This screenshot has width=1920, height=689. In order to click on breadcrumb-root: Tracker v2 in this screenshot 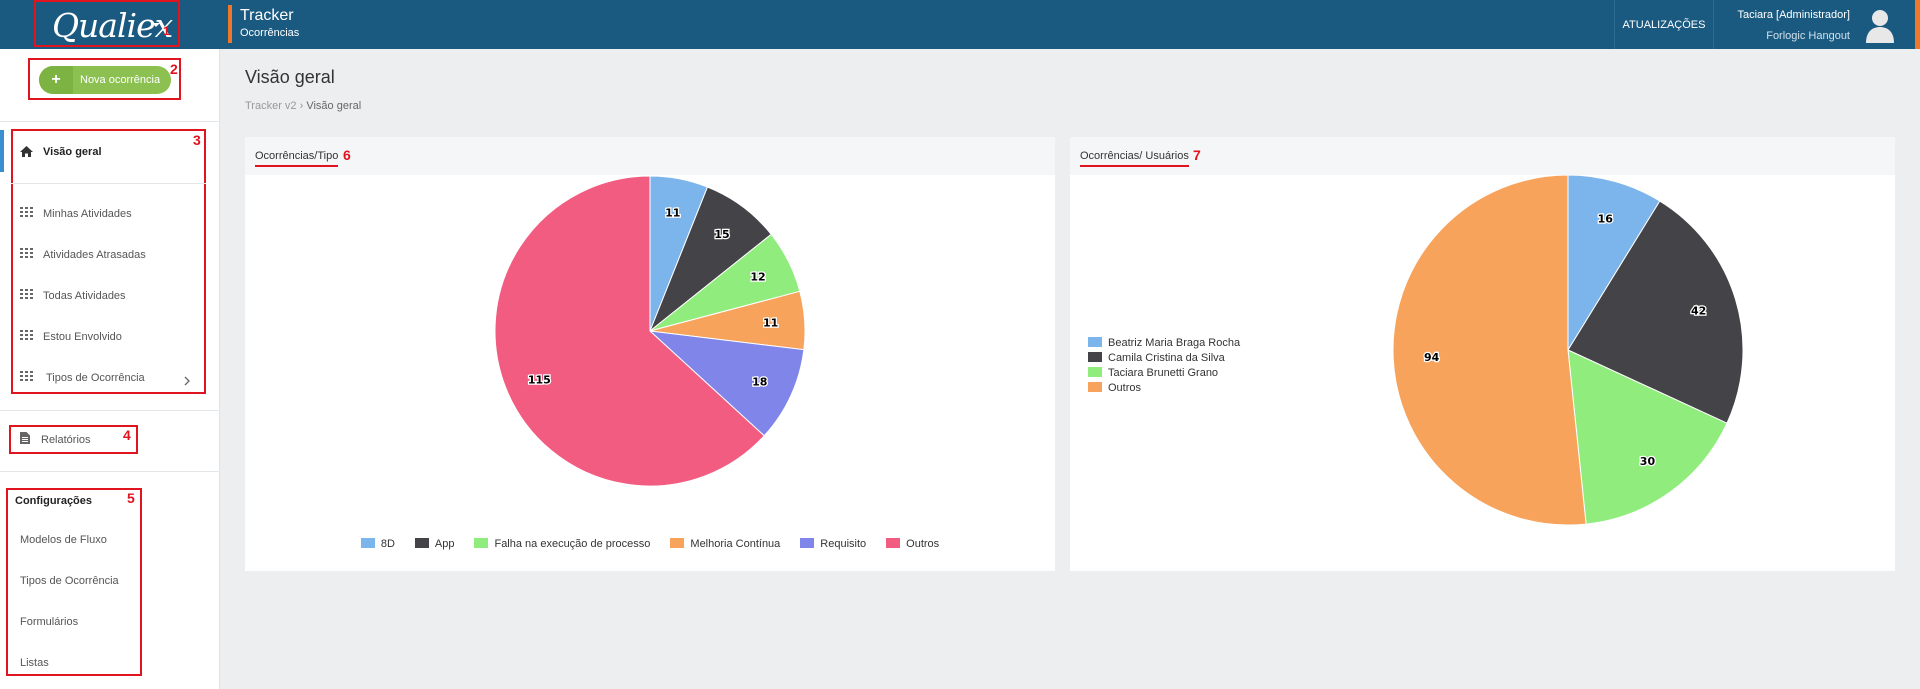, I will do `click(271, 106)`.